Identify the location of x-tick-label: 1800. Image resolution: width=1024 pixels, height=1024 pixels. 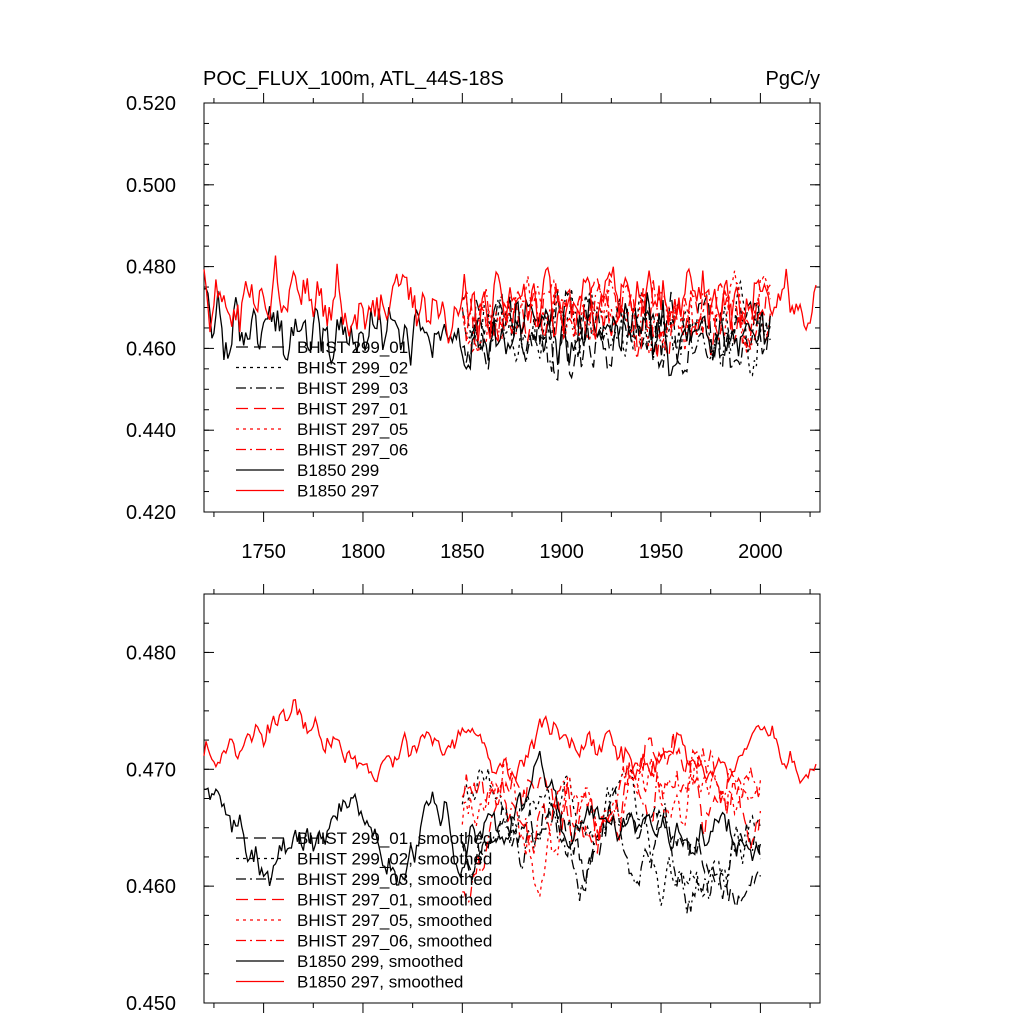
(363, 552).